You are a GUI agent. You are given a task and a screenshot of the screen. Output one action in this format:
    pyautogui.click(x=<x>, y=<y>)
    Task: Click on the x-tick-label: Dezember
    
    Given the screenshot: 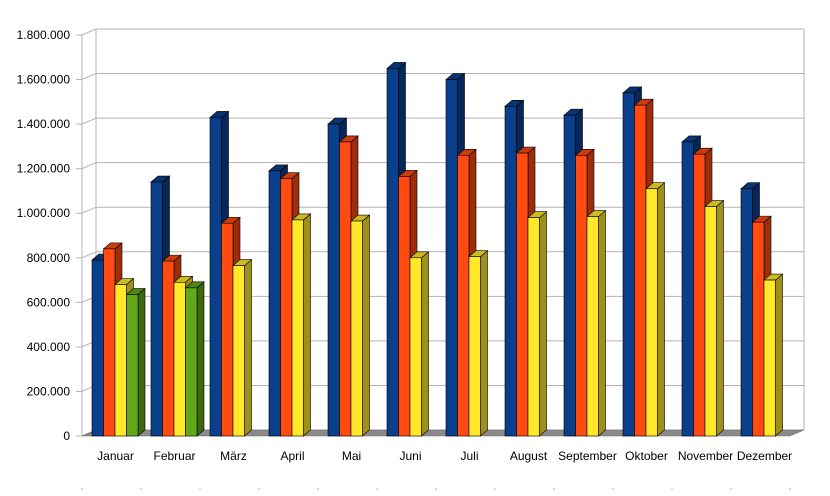 What is the action you would take?
    pyautogui.click(x=764, y=456)
    